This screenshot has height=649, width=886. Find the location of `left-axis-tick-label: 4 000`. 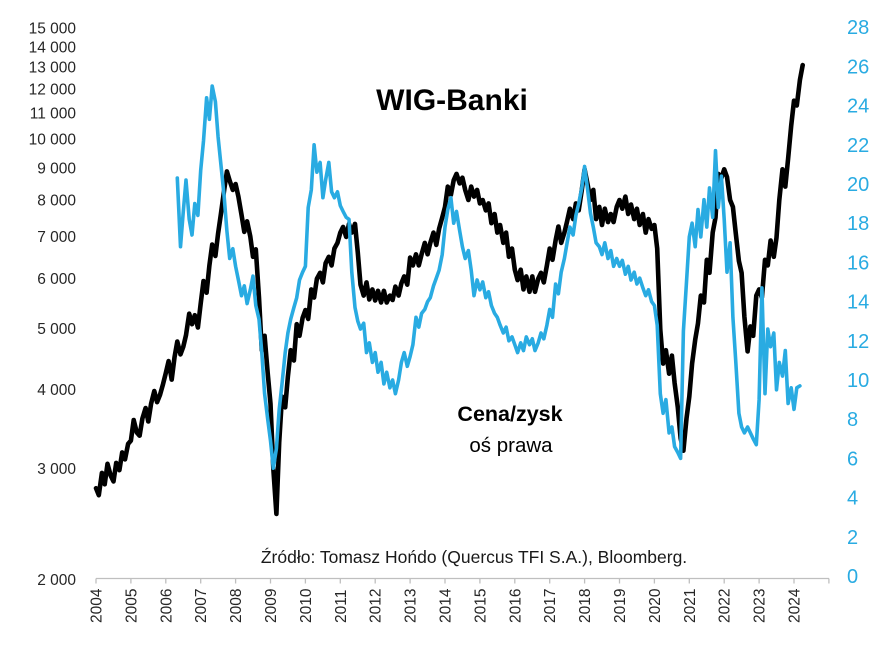

left-axis-tick-label: 4 000 is located at coordinates (56, 390).